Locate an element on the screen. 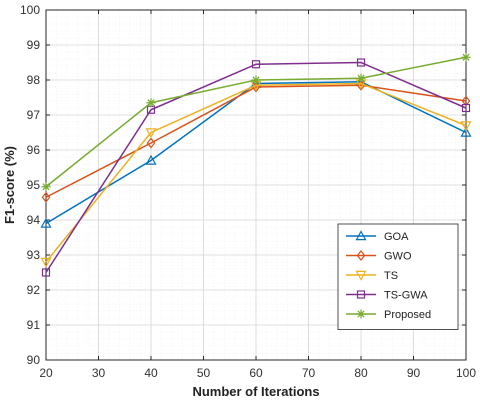  y-tick-label: 94 is located at coordinates (34, 220).